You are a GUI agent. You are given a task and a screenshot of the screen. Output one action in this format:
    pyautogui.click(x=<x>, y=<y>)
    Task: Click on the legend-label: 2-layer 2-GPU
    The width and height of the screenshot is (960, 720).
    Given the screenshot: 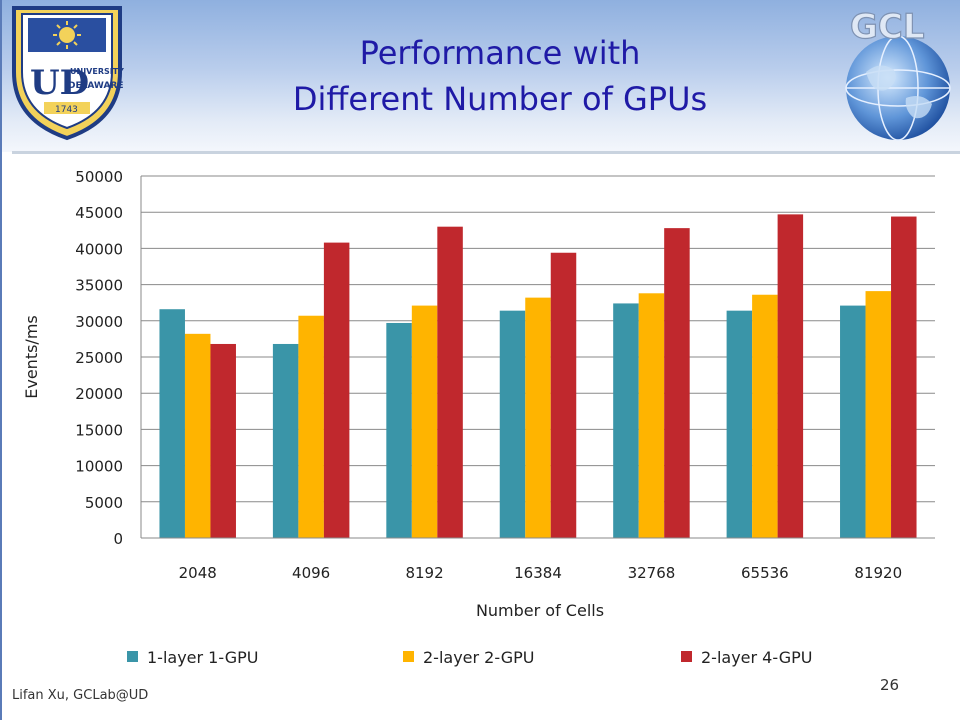 What is the action you would take?
    pyautogui.click(x=478, y=657)
    